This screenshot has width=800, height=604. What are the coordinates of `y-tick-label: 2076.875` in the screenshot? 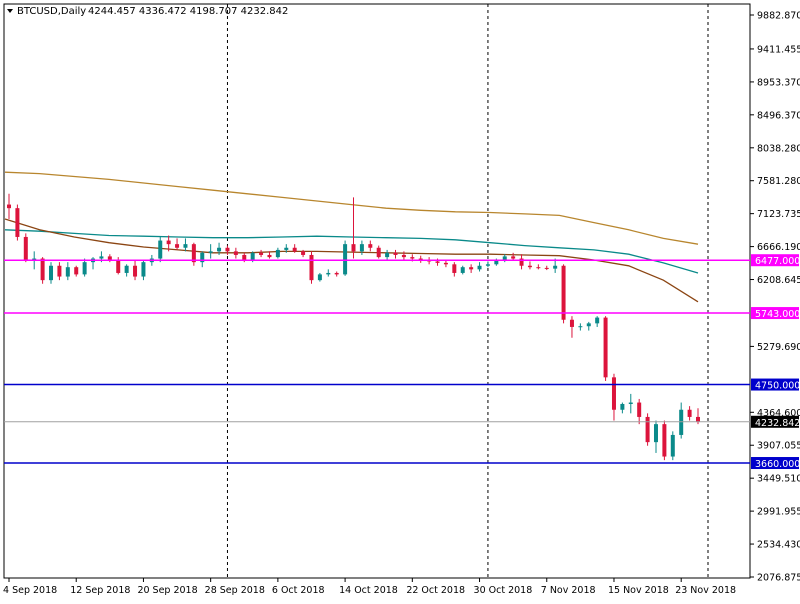 It's located at (778, 578).